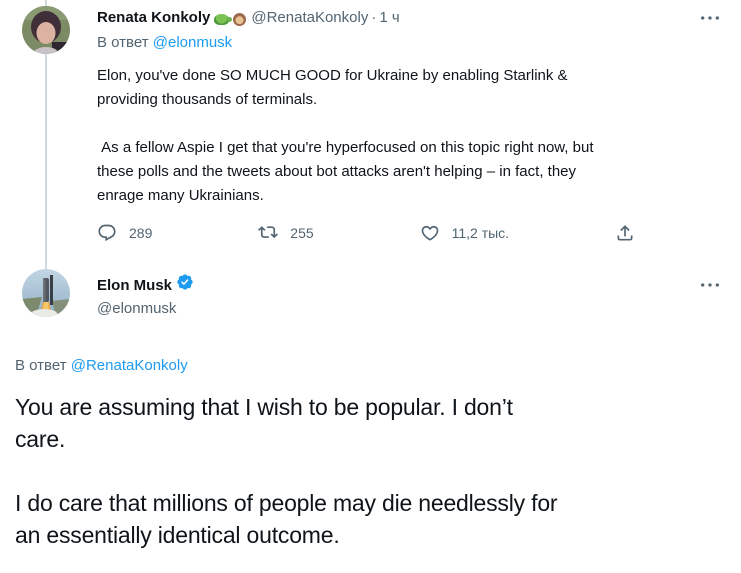  I want to click on thread-line, so click(46, 161).